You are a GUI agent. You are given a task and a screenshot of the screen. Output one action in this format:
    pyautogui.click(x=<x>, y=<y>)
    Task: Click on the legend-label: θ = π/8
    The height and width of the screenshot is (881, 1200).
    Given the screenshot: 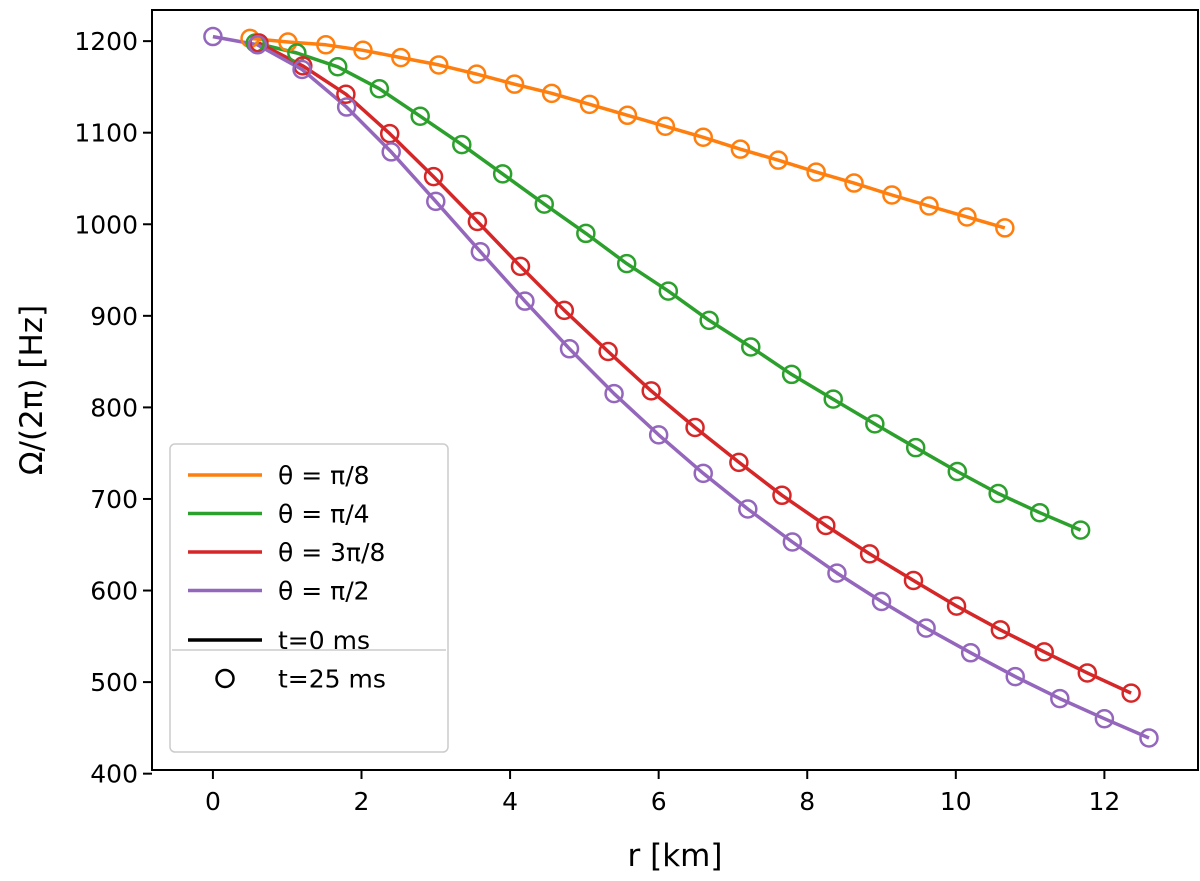 What is the action you would take?
    pyautogui.click(x=324, y=475)
    